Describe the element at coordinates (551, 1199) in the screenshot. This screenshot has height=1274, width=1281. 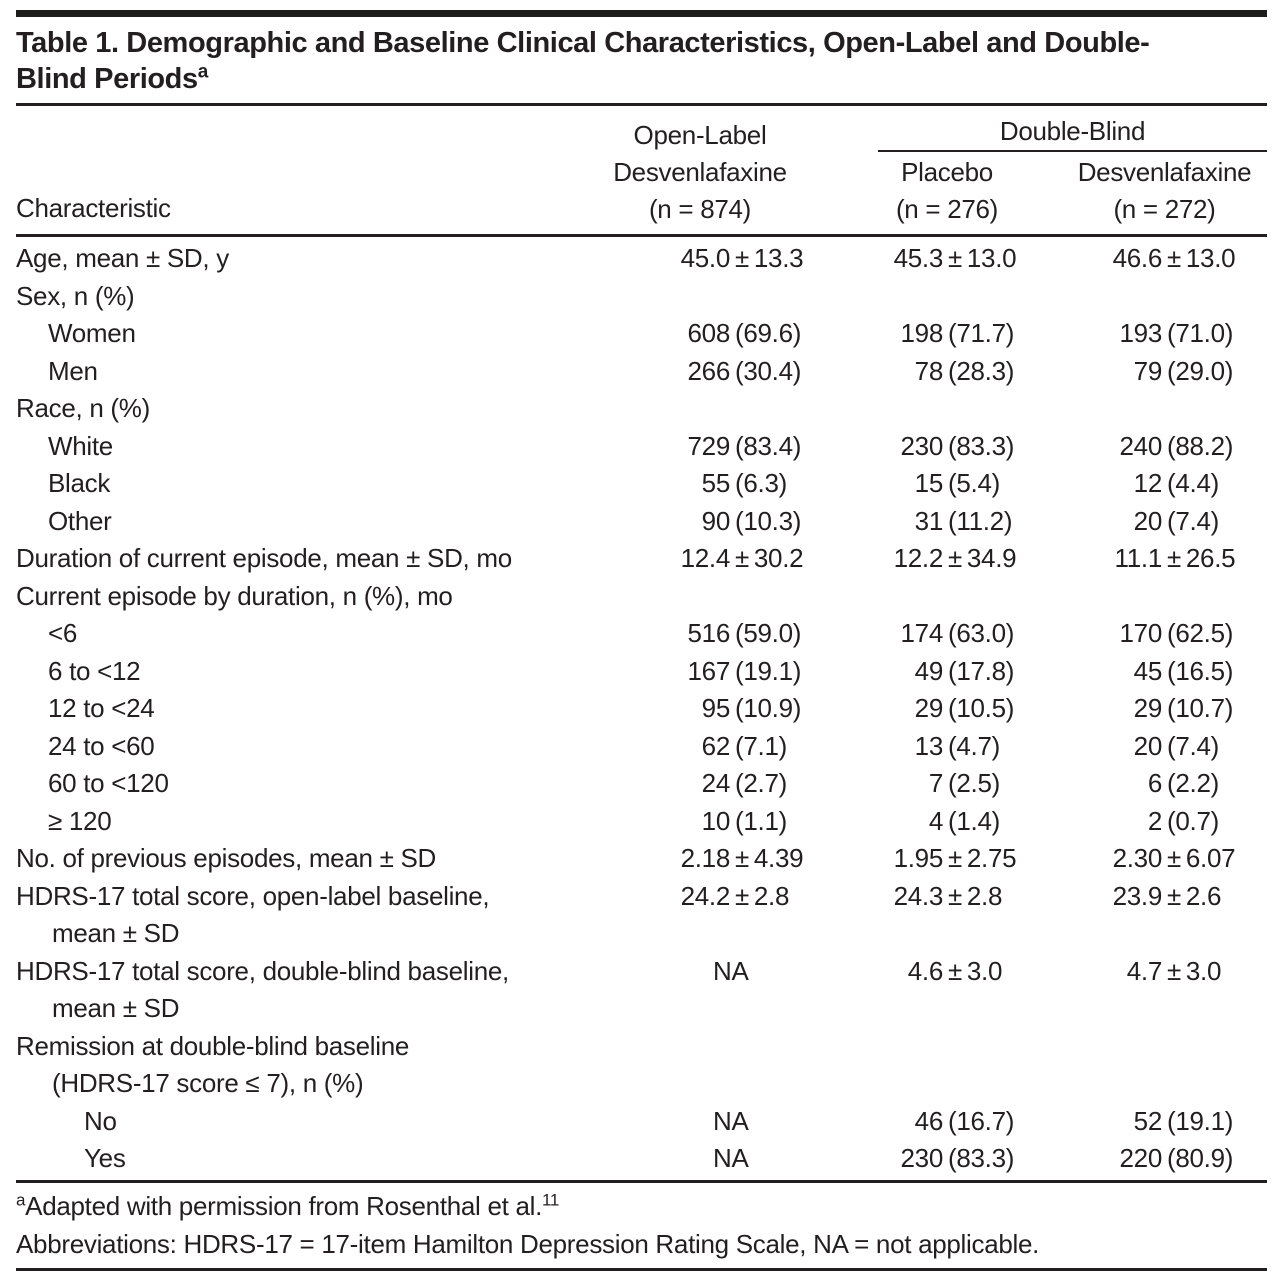
I see `footnote-reference-number: 11` at that location.